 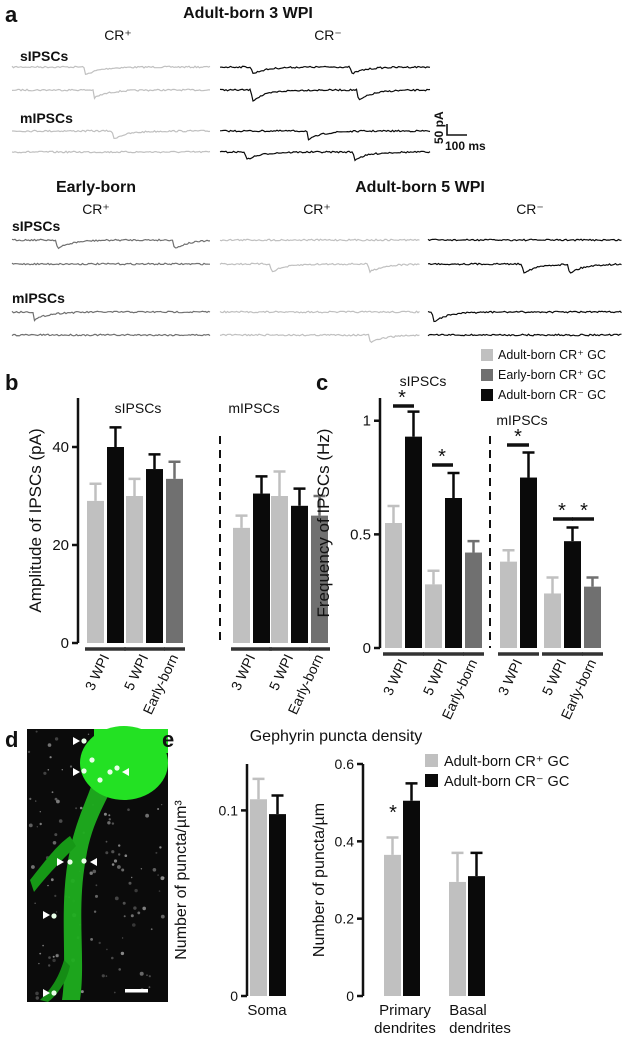 I want to click on puncta-arrowheads, so click(x=86, y=867).